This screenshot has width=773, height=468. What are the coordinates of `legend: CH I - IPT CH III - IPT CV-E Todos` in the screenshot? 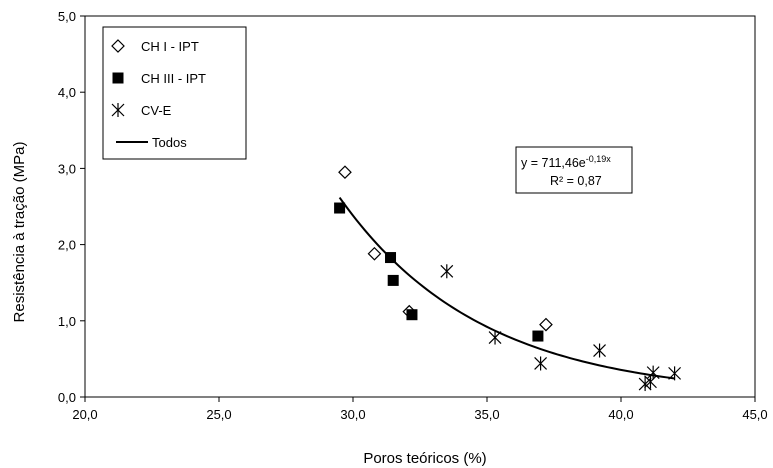 It's located at (174, 93).